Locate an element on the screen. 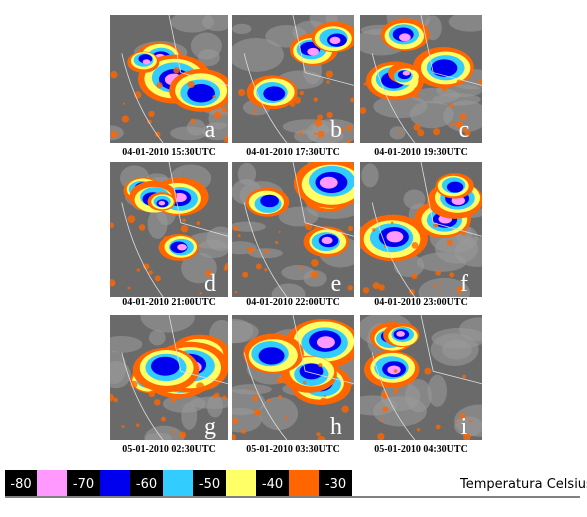 The width and height of the screenshot is (587, 517). panel-timestamp: 04-01-2010 21:00UTC is located at coordinates (169, 302).